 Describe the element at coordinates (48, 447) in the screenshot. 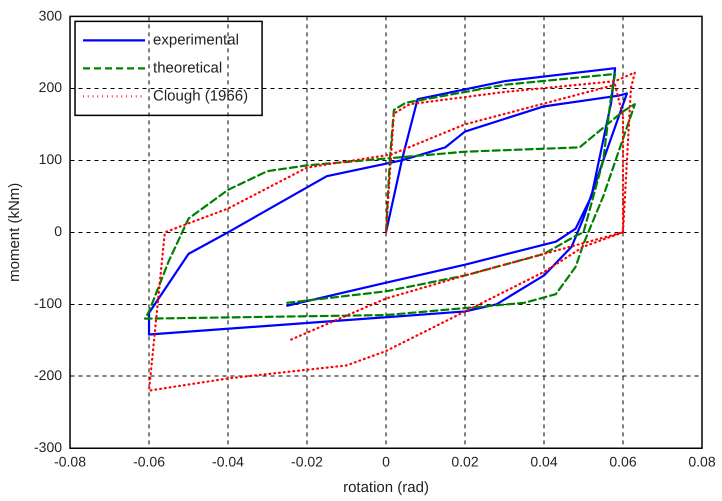

I see `y-tick-label: -300` at that location.